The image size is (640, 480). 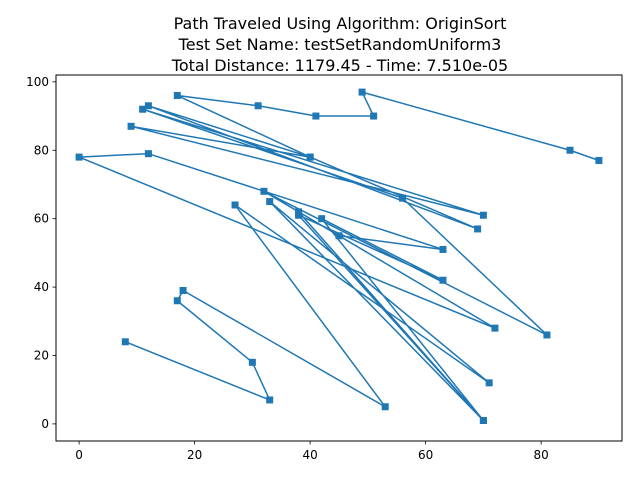 What do you see at coordinates (41, 150) in the screenshot?
I see `y-tick-label: 80` at bounding box center [41, 150].